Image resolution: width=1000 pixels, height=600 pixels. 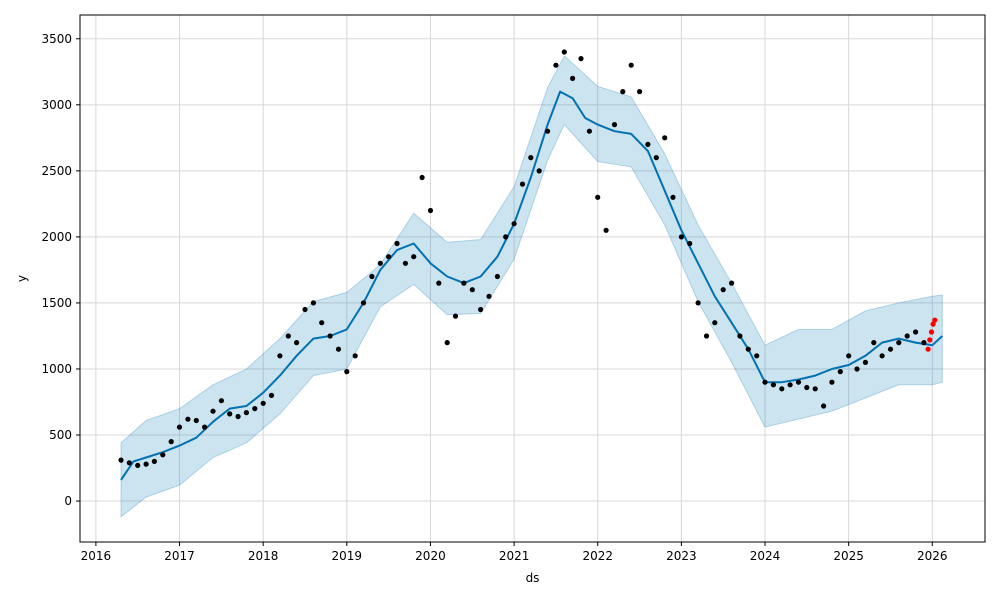 What do you see at coordinates (597, 556) in the screenshot?
I see `x-tick-label: 2022` at bounding box center [597, 556].